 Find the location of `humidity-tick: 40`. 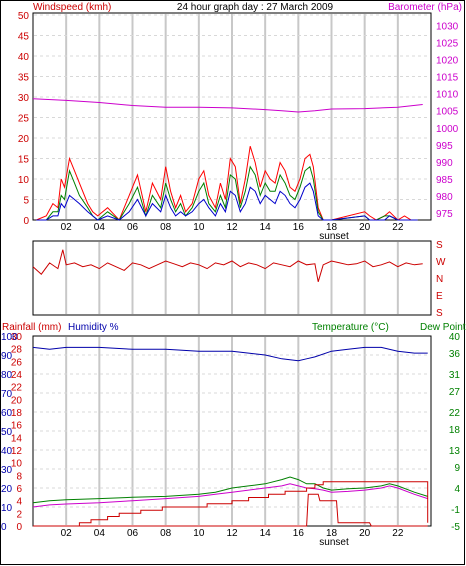

humidity-tick: 40 is located at coordinates (7, 451).